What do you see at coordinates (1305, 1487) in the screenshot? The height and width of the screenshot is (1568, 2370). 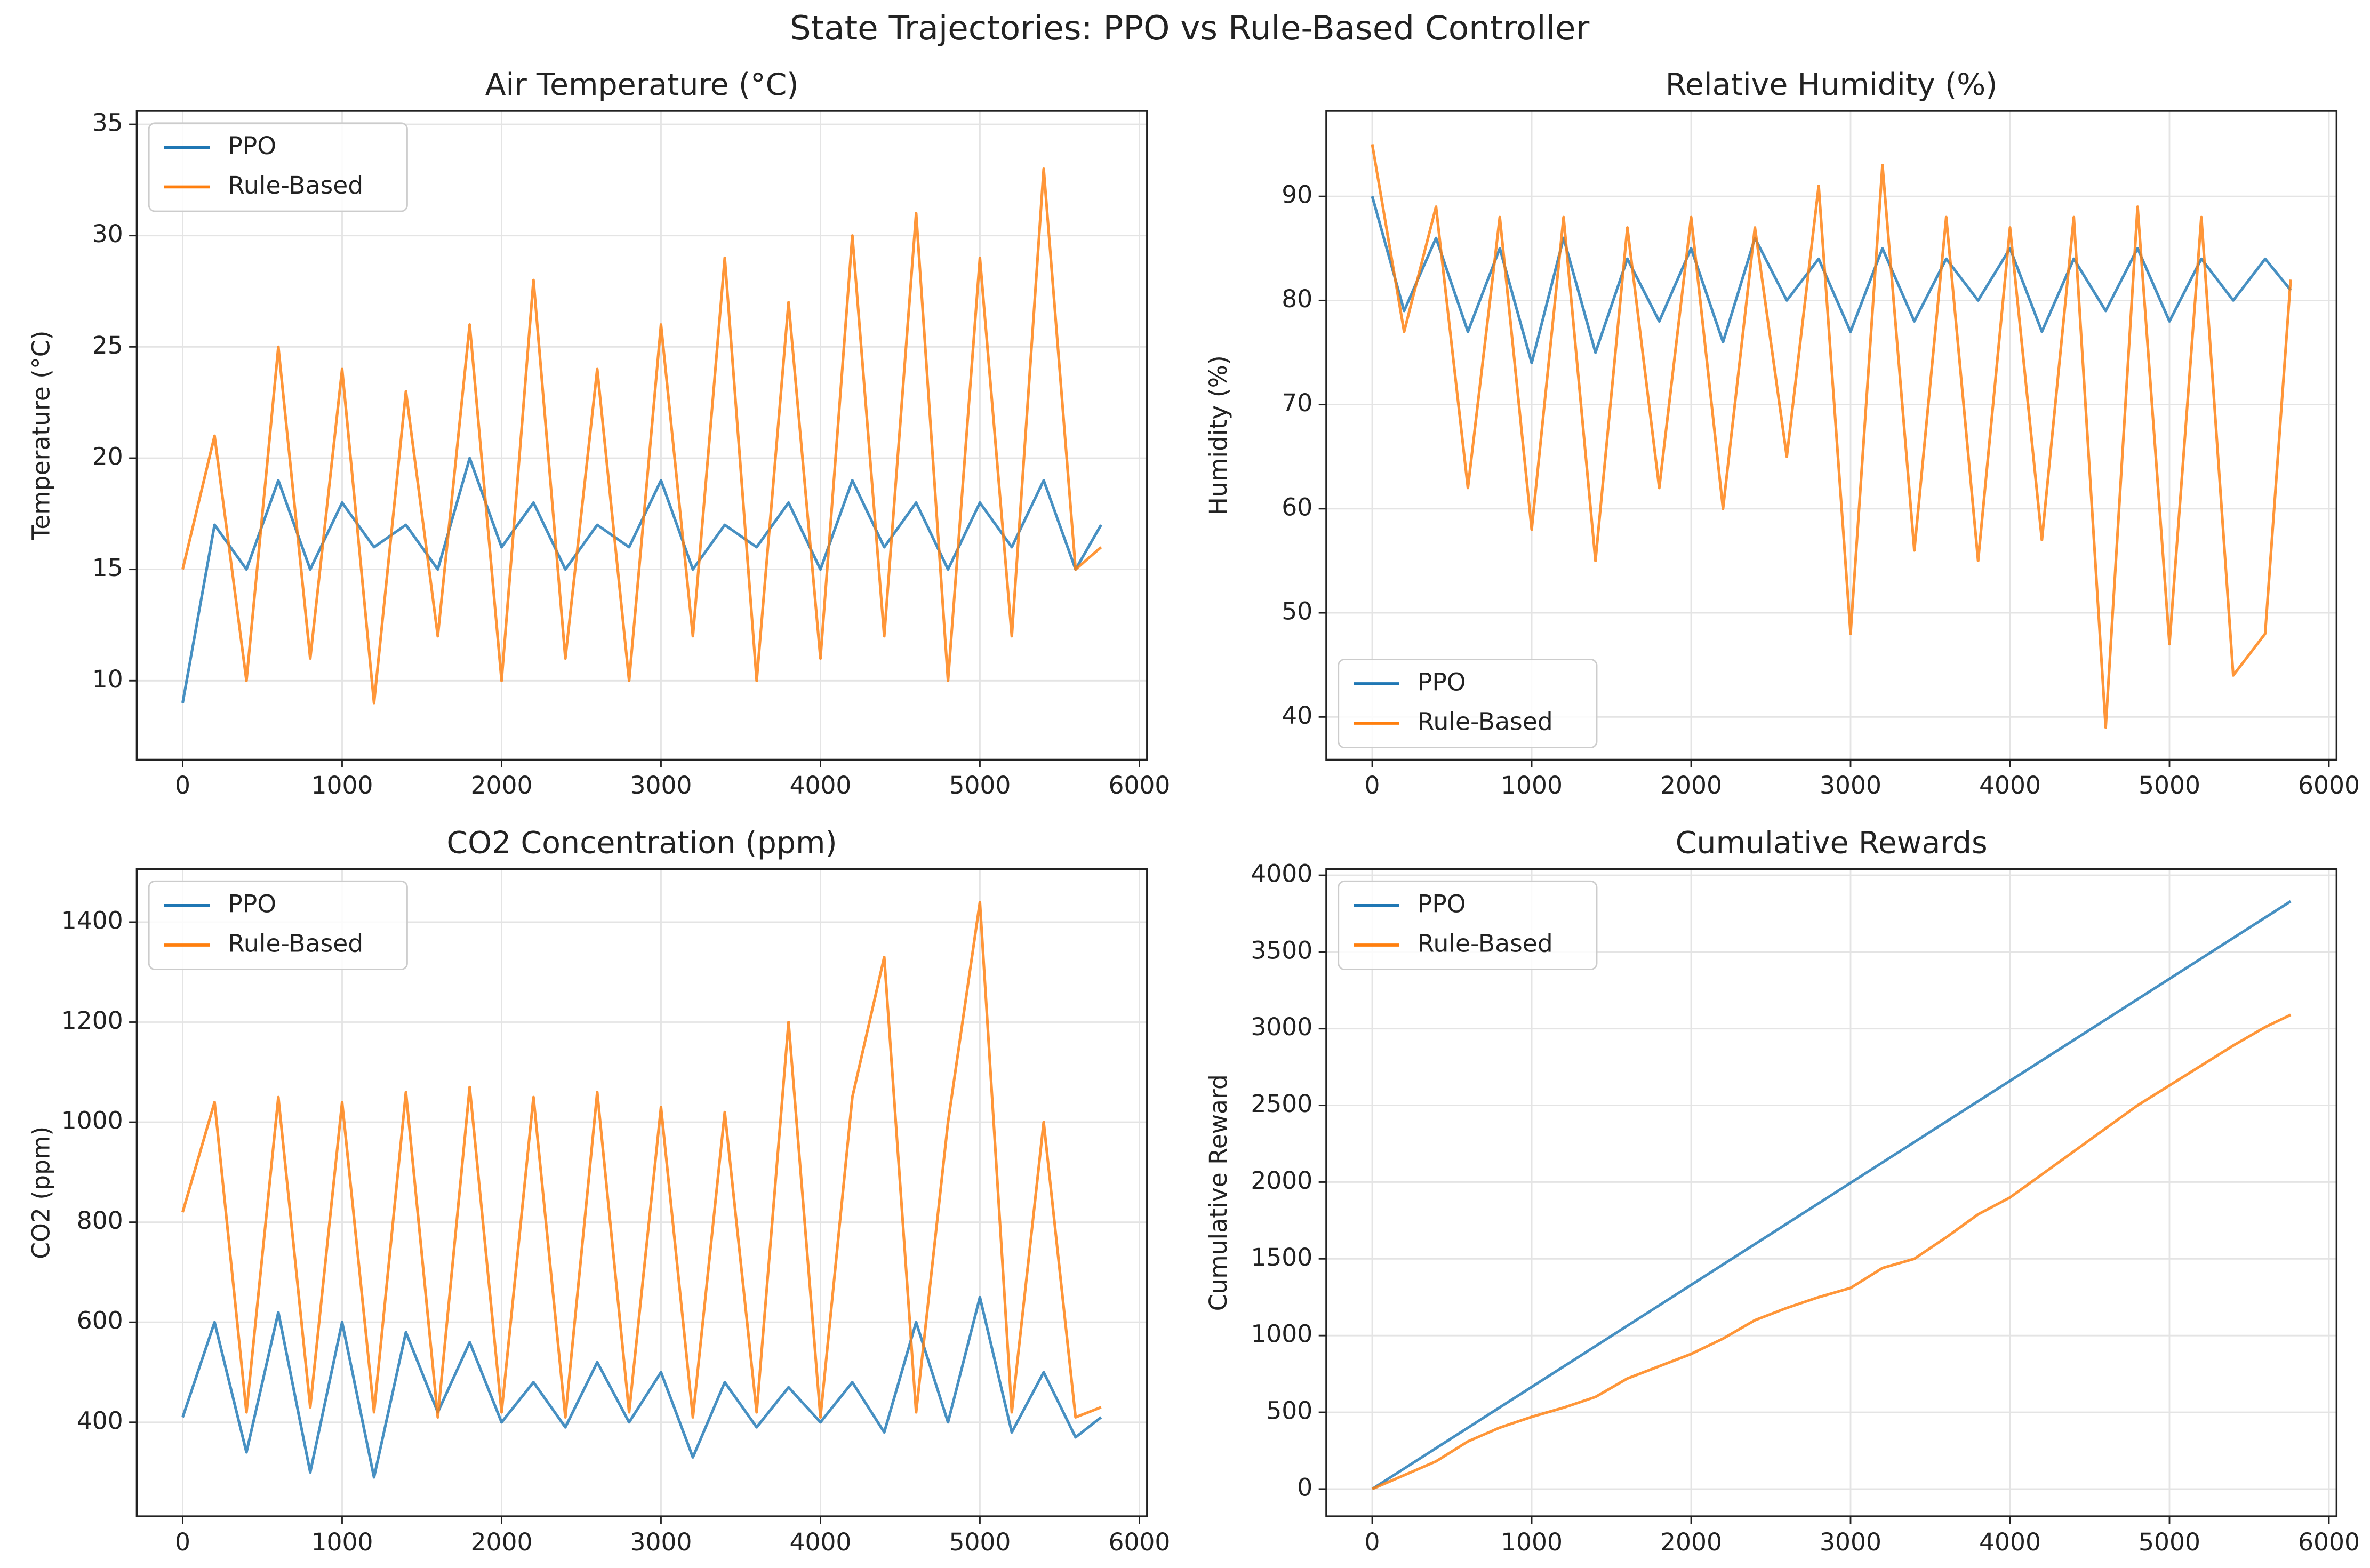 I see `y-tick-label: 0` at bounding box center [1305, 1487].